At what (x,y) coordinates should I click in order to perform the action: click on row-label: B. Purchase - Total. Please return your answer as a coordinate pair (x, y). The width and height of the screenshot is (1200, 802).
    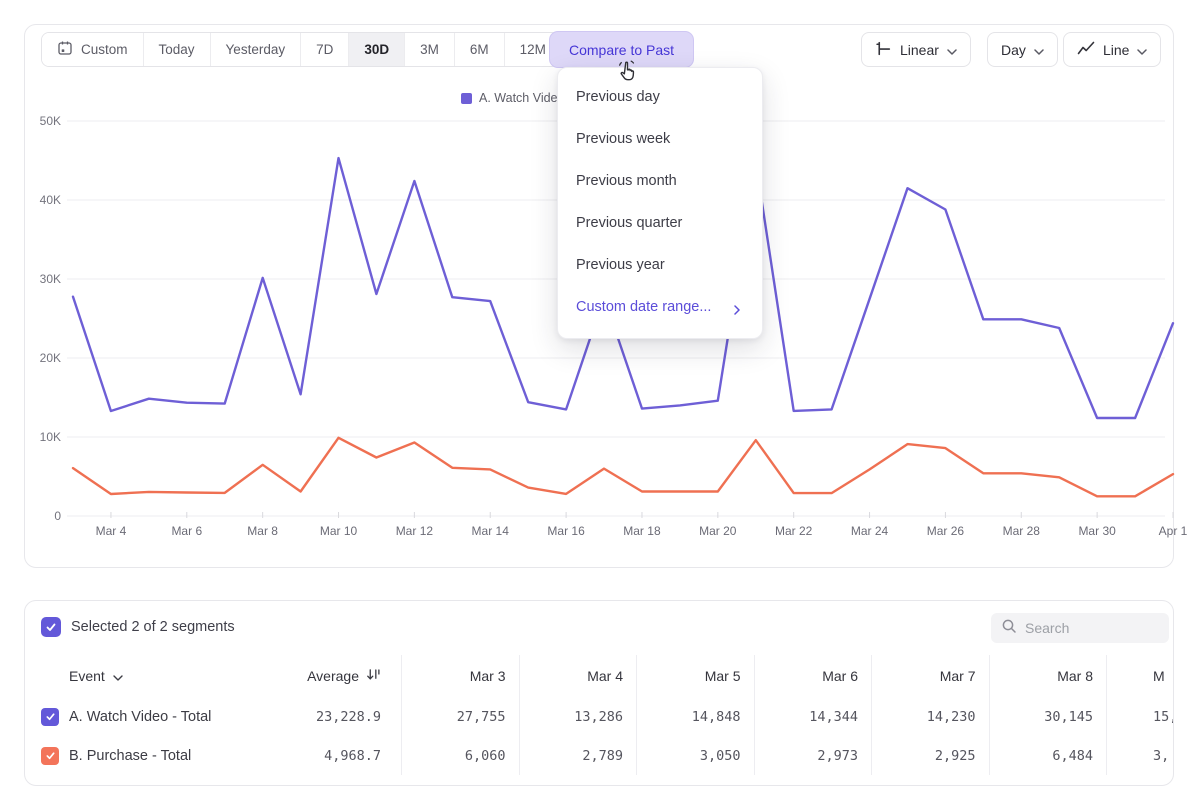
    Looking at the image, I should click on (130, 755).